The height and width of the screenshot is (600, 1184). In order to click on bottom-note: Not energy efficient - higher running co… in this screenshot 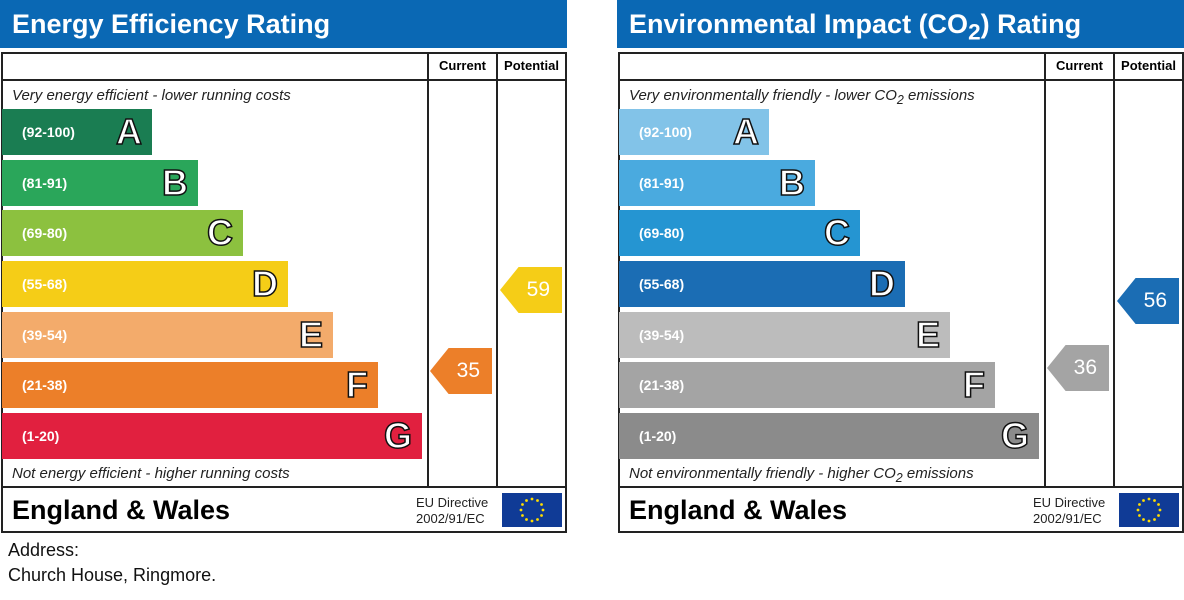, I will do `click(151, 473)`.